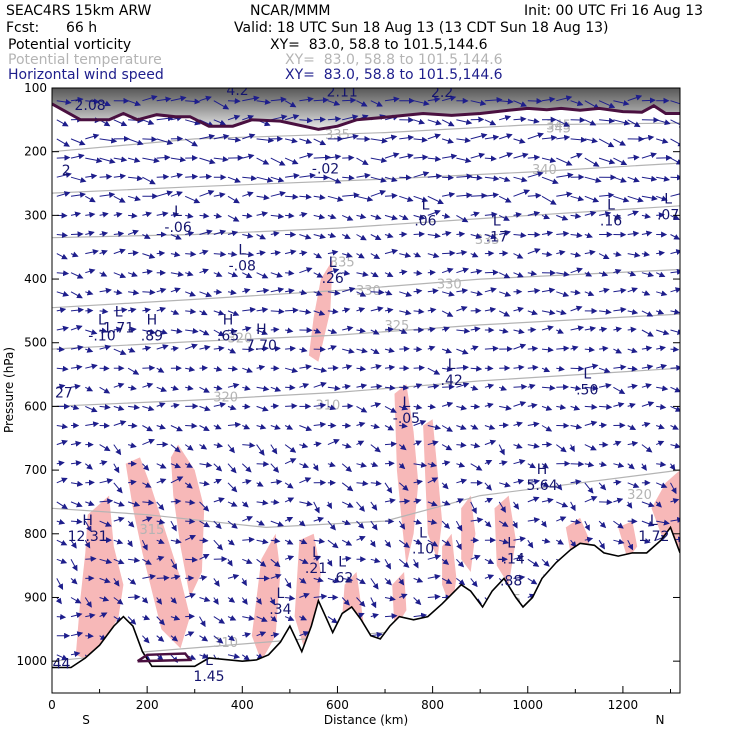 This screenshot has width=740, height=740. I want to click on pv-high-marker: H, so click(261, 330).